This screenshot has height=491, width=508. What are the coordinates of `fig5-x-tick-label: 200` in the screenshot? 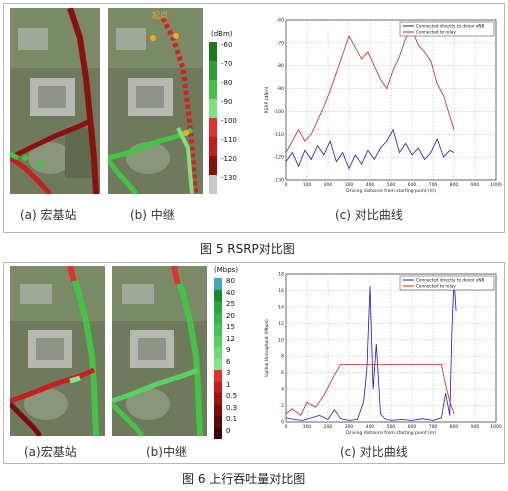 It's located at (328, 185).